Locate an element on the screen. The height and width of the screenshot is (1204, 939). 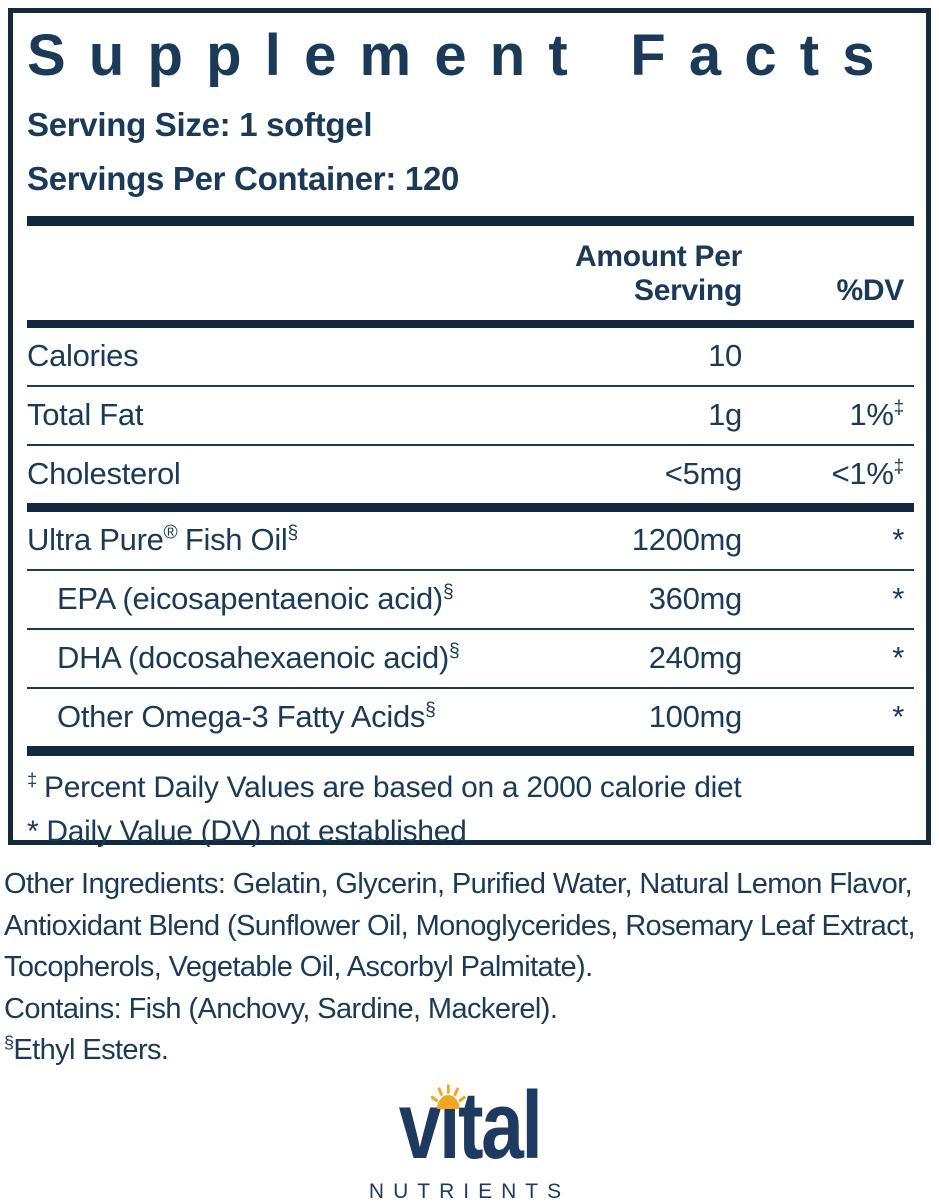
brand-logo: vı tal NUTRIENTS is located at coordinates (469, 1138).